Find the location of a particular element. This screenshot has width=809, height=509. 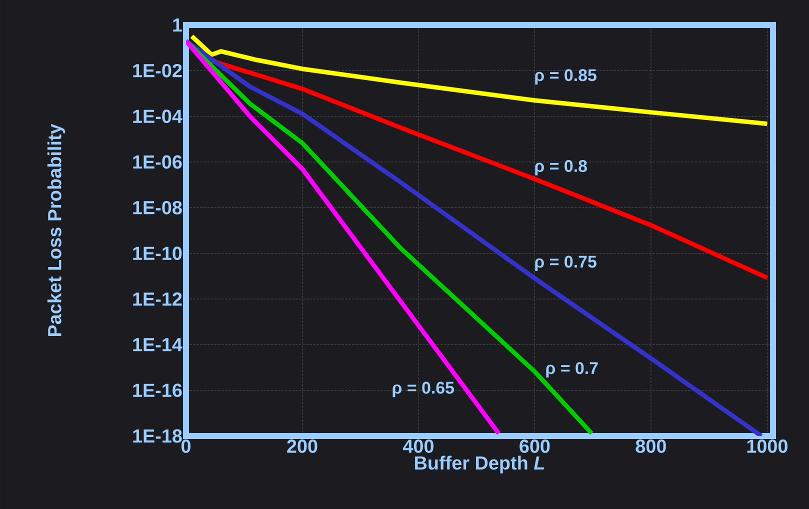

x-tick-label: 800 is located at coordinates (651, 446).